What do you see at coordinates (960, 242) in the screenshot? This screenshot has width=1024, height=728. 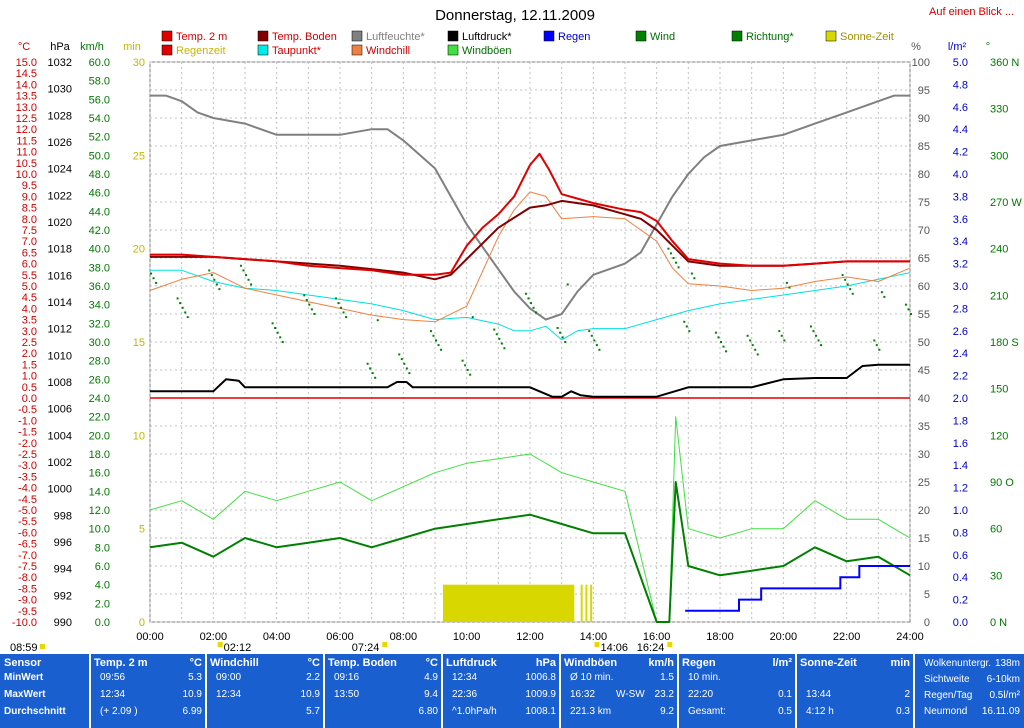 I see `tick-label-rain: 3.4` at bounding box center [960, 242].